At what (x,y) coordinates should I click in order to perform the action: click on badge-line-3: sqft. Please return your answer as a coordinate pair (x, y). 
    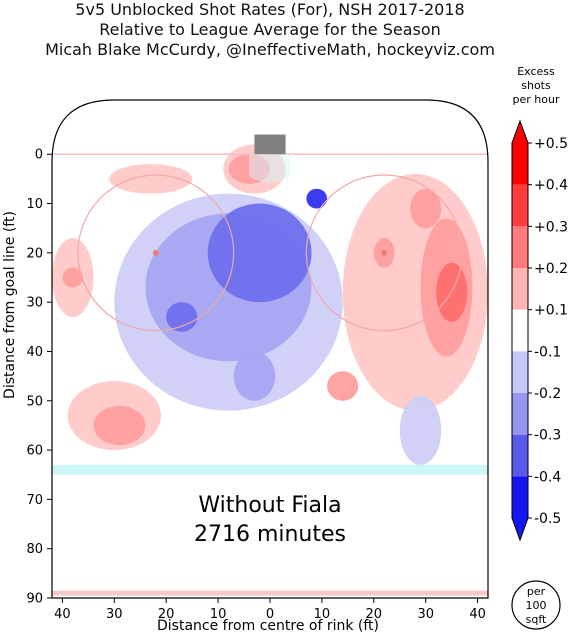
    Looking at the image, I should click on (536, 619).